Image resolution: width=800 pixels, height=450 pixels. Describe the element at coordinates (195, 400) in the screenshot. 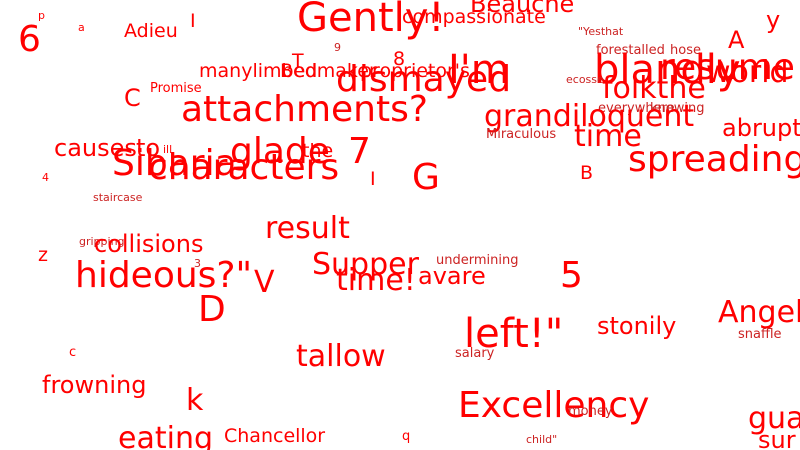

I see `word-k: k` at that location.